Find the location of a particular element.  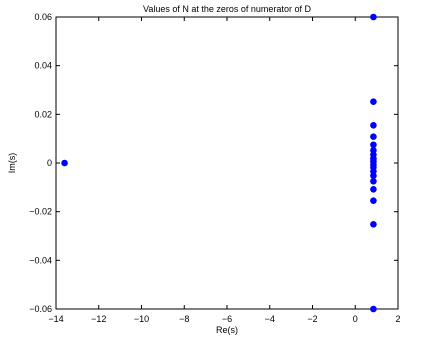

y-axis-label: Im(s) is located at coordinates (12, 163).